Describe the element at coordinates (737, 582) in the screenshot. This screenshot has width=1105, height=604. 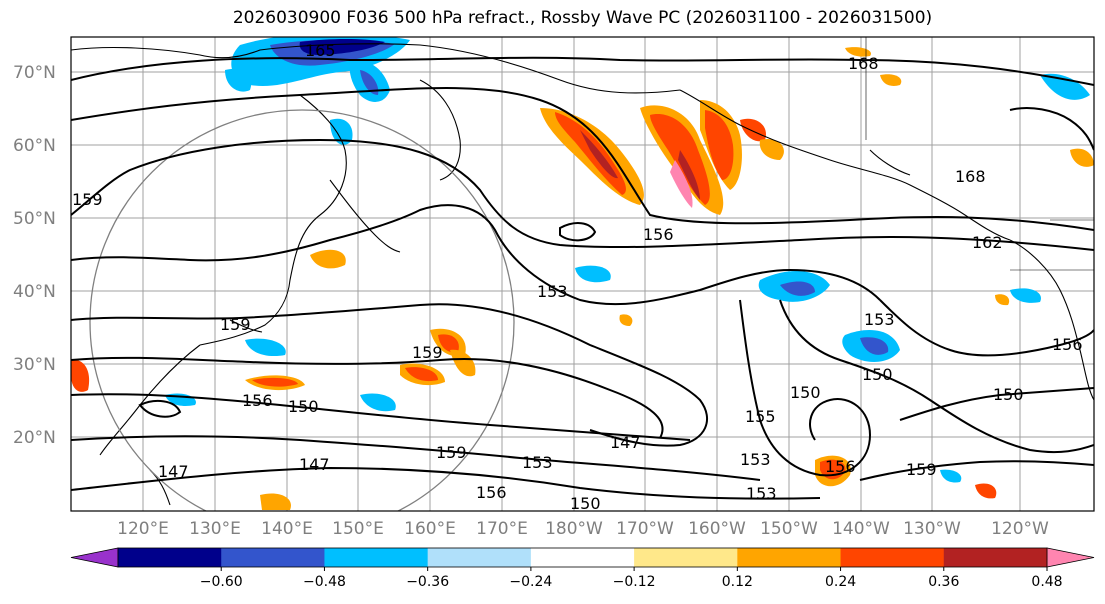
I see `colorbar-tick-label: 0.12` at that location.